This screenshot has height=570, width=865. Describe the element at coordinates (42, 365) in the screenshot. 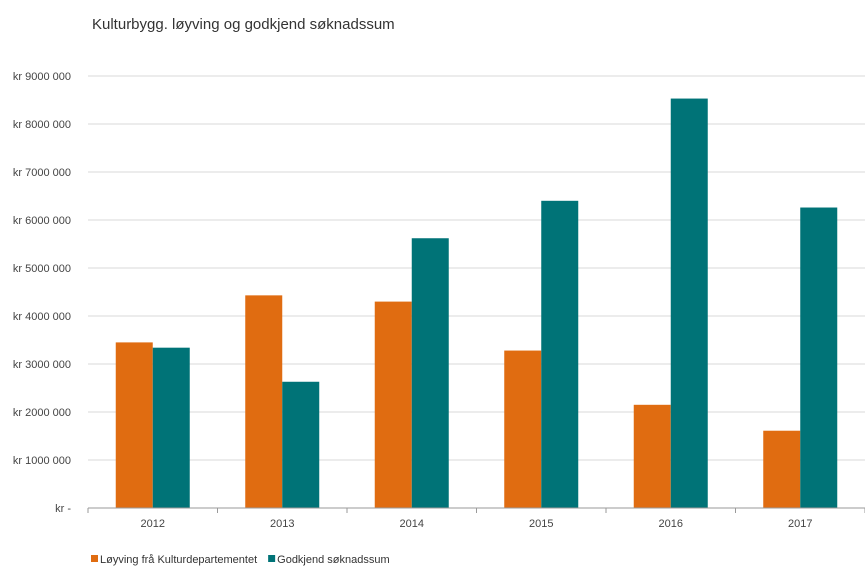

I see `y-tick-label: kr 3000 000` at that location.